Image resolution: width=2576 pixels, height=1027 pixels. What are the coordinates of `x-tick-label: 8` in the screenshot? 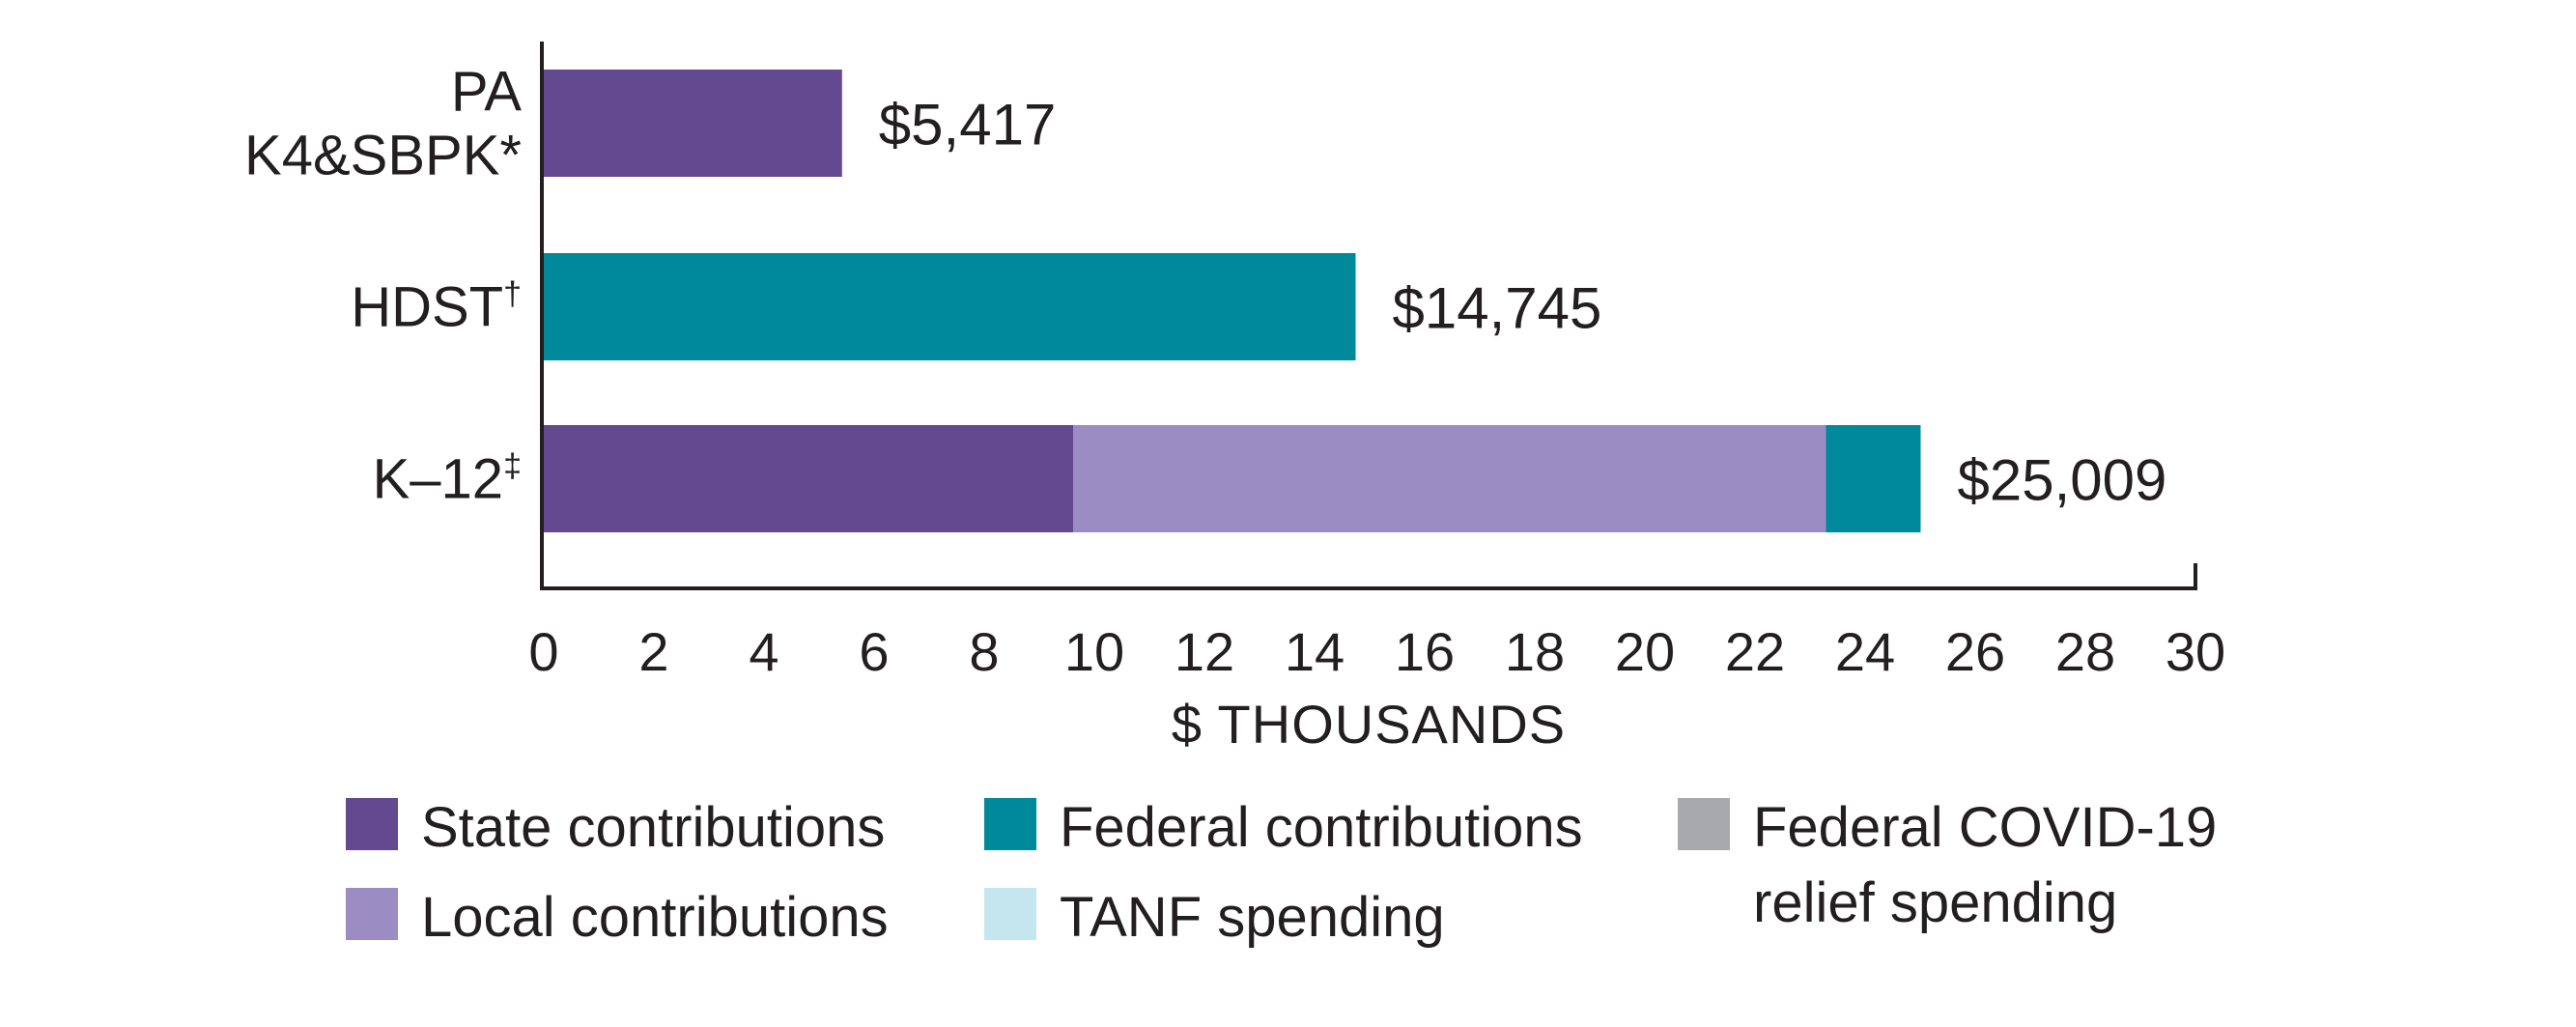 It's located at (984, 651).